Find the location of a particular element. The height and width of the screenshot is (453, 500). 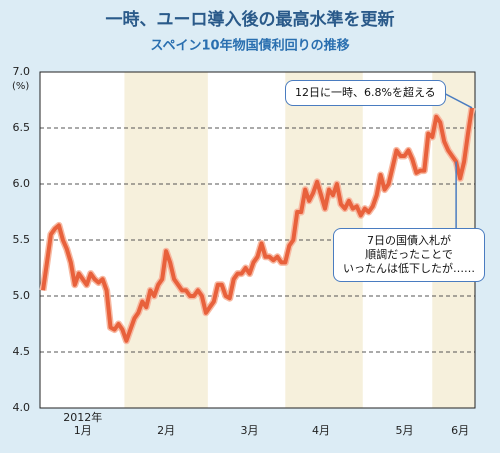

x-tick-label: 6月 is located at coordinates (460, 430).